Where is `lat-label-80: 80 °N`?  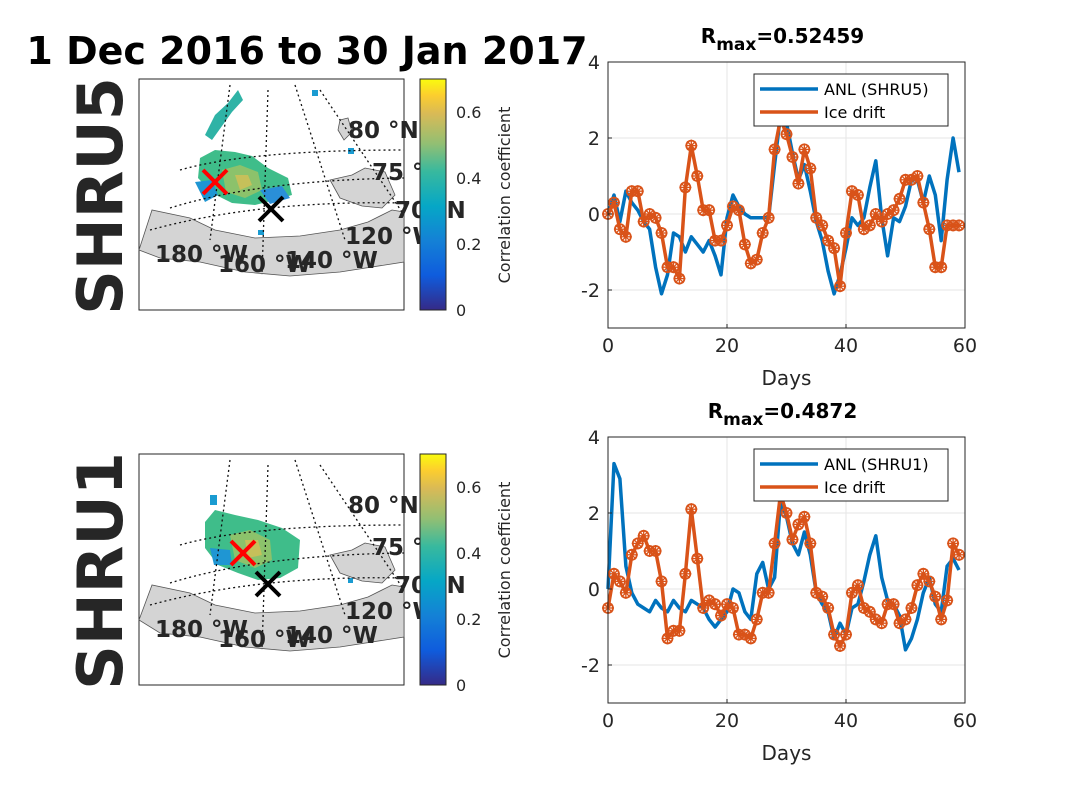
lat-label-80: 80 °N is located at coordinates (383, 506).